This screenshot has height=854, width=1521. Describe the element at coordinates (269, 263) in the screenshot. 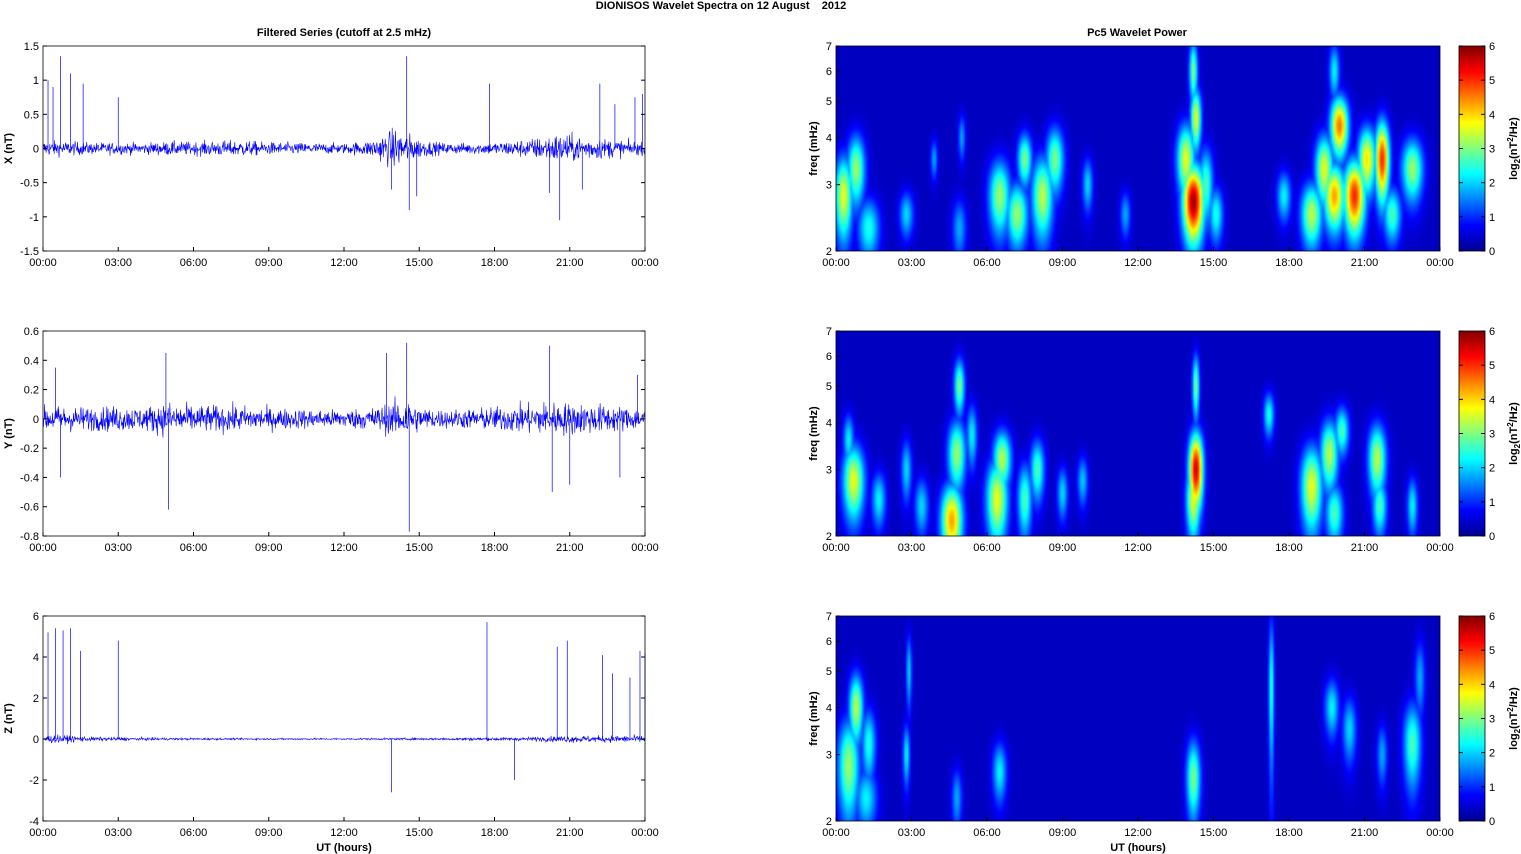

I see `series-x-xtick-label: 09:00` at that location.